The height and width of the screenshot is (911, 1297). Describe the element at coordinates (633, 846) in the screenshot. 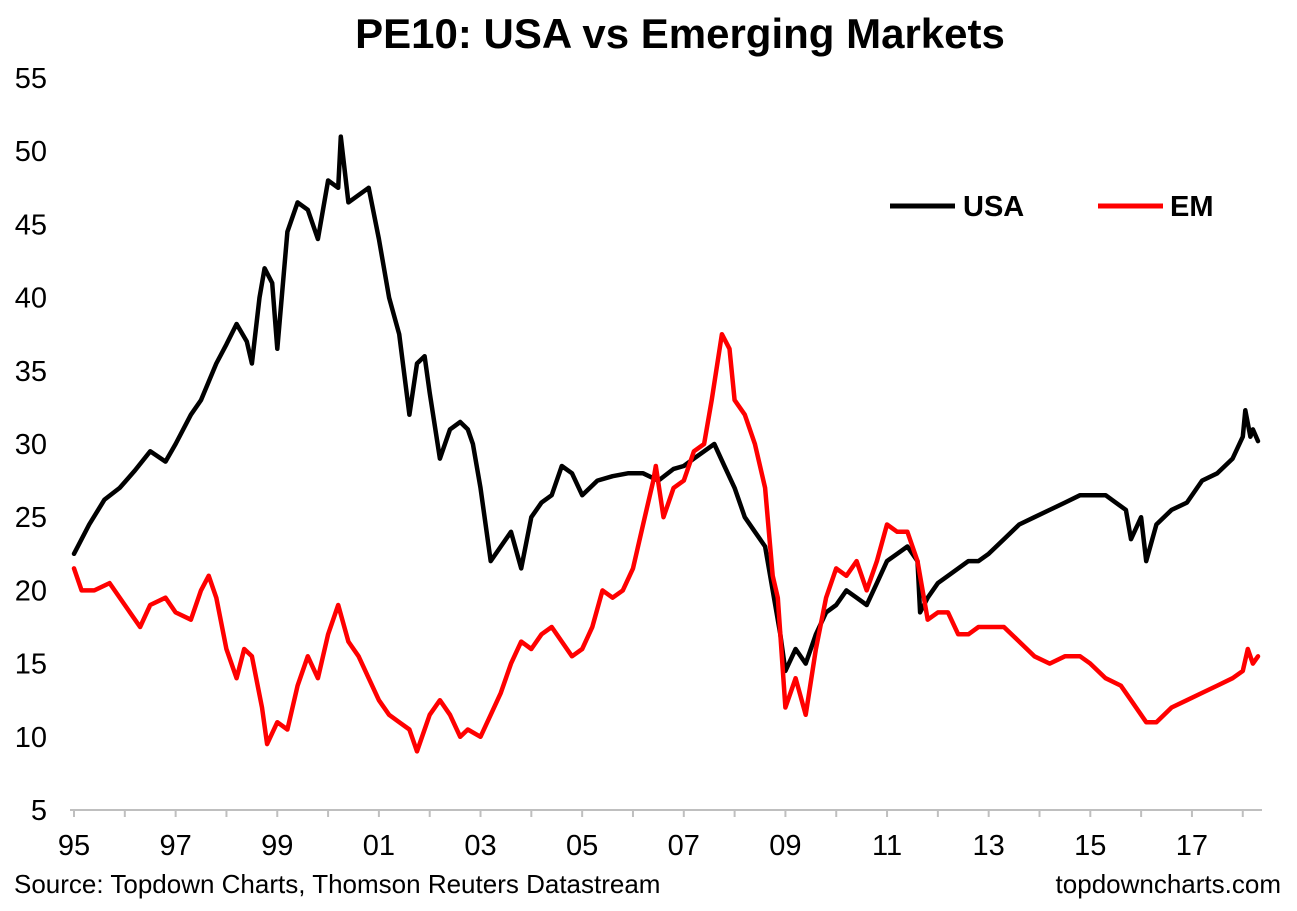

I see `x-axis-ticks: 95 97 99 01 03 05 07 09 11 13 15 17` at that location.